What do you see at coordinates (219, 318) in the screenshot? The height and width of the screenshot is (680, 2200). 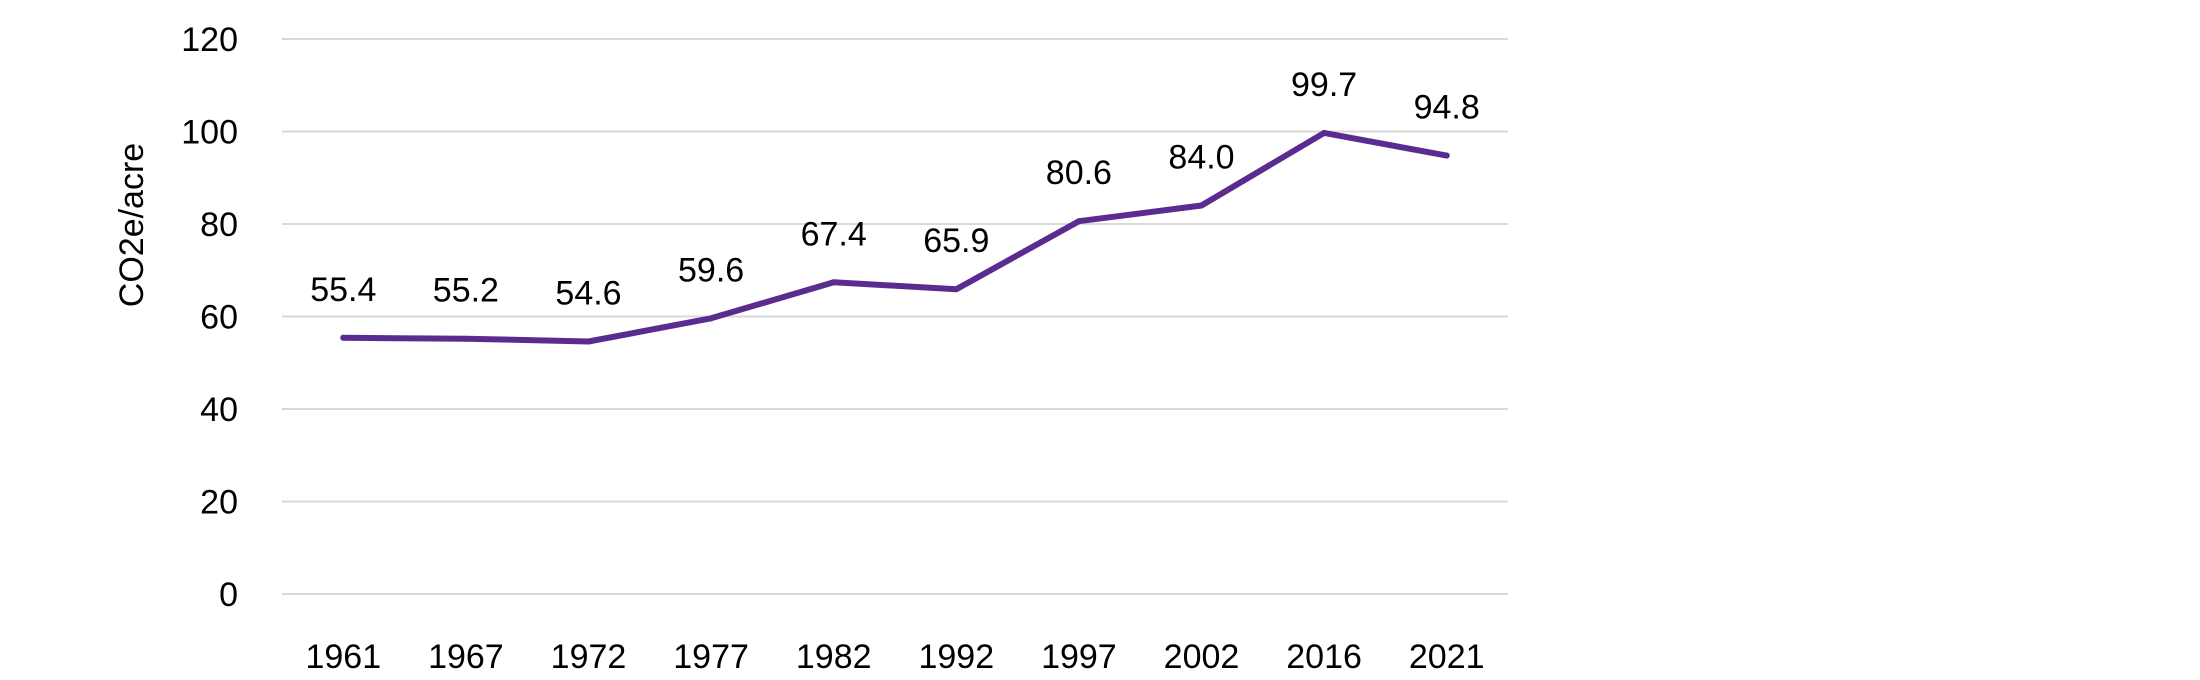 I see `y-tick-label: 60` at bounding box center [219, 318].